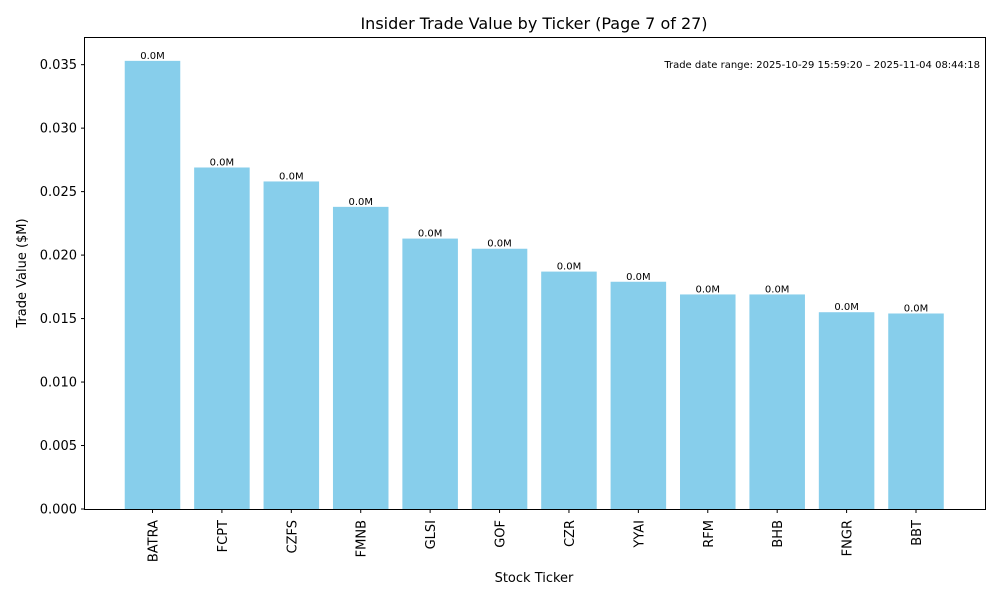  Describe the element at coordinates (222, 338) in the screenshot. I see `bar-fcpt` at that location.